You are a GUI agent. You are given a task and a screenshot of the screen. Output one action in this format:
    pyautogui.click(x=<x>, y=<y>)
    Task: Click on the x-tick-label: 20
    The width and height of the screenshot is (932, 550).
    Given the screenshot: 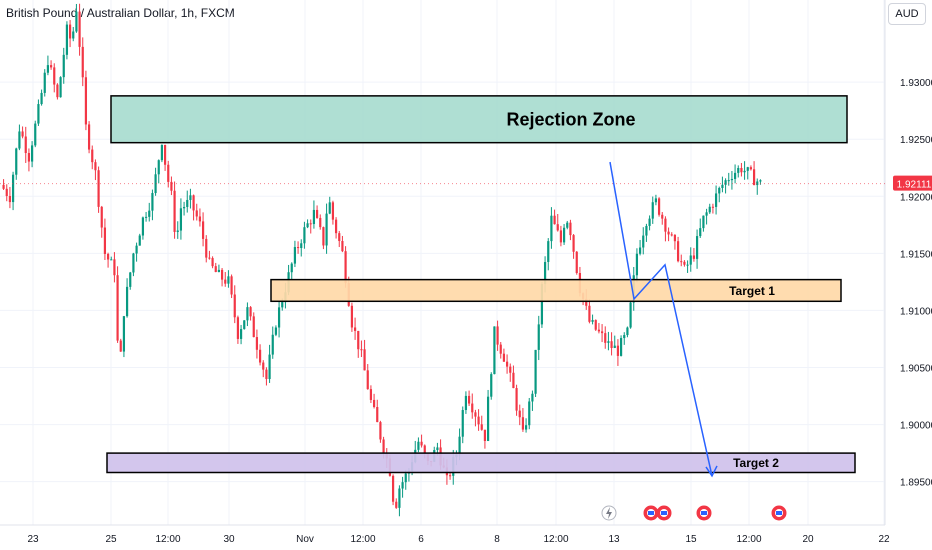 What is the action you would take?
    pyautogui.click(x=808, y=539)
    